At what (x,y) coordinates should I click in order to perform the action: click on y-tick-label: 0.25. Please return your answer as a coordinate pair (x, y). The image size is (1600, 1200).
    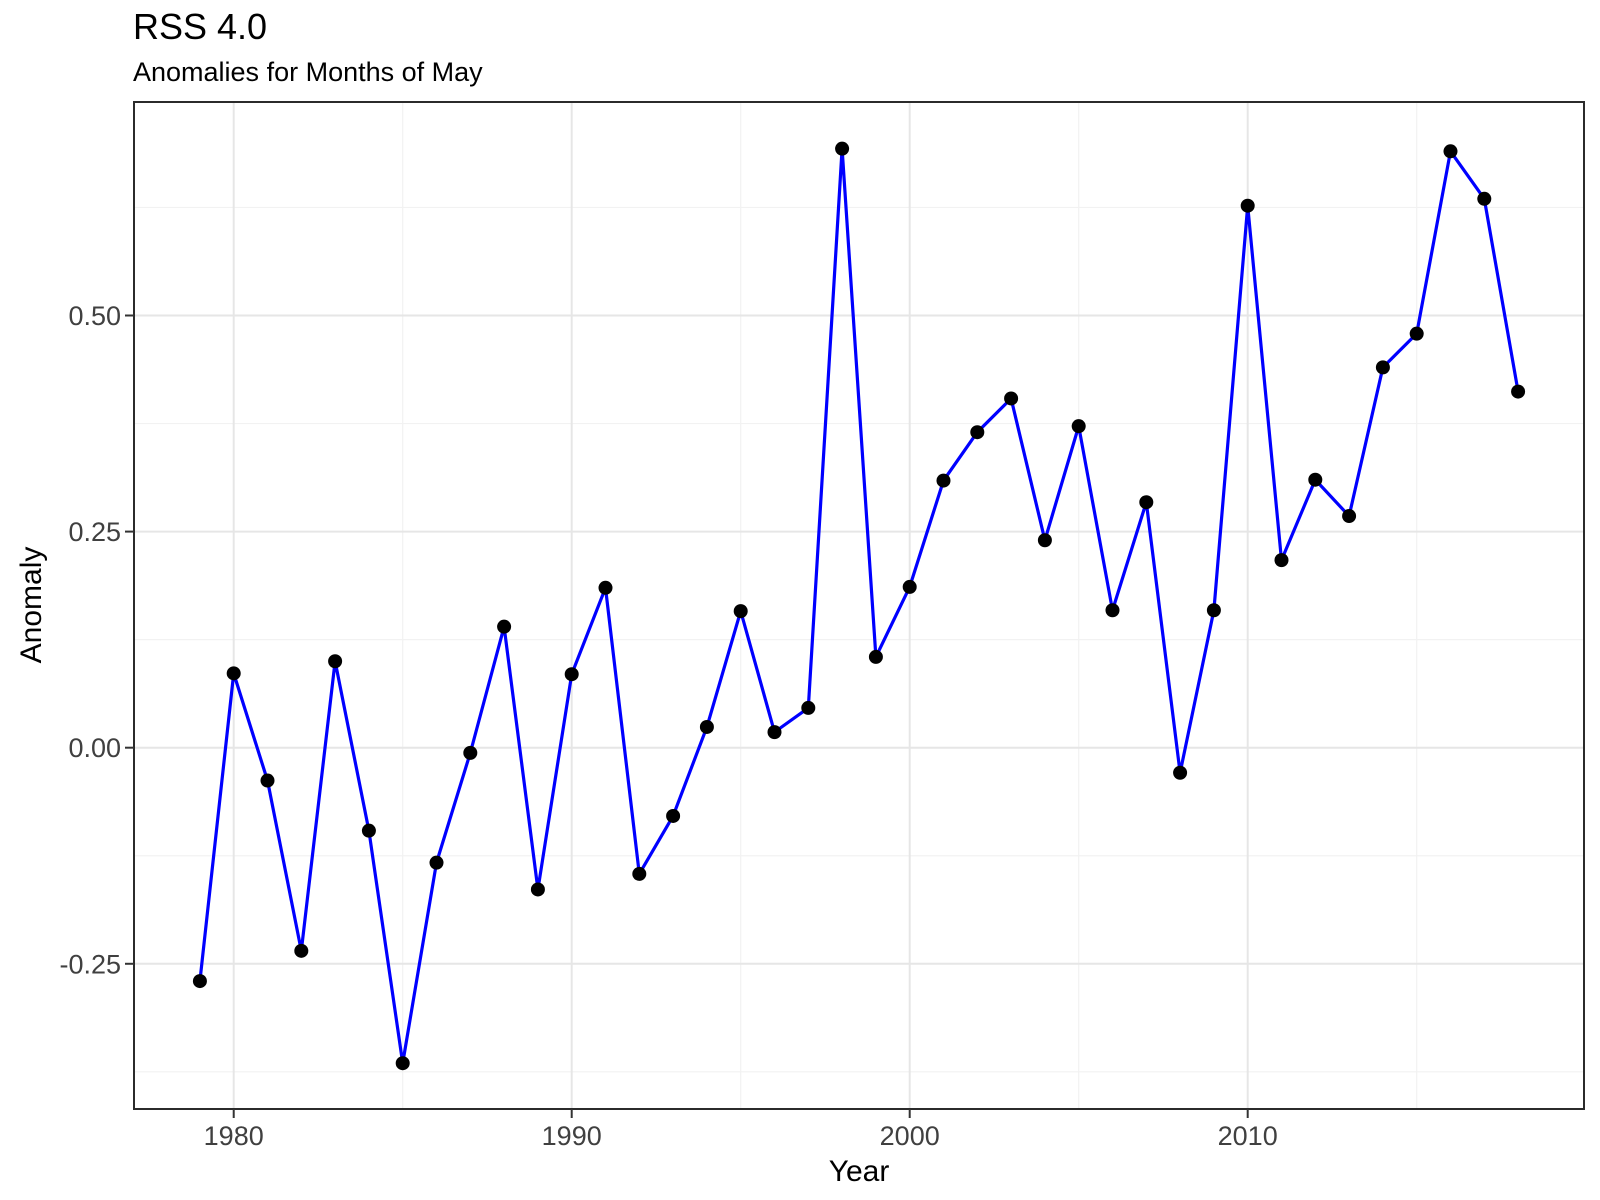
    Looking at the image, I should click on (94, 532).